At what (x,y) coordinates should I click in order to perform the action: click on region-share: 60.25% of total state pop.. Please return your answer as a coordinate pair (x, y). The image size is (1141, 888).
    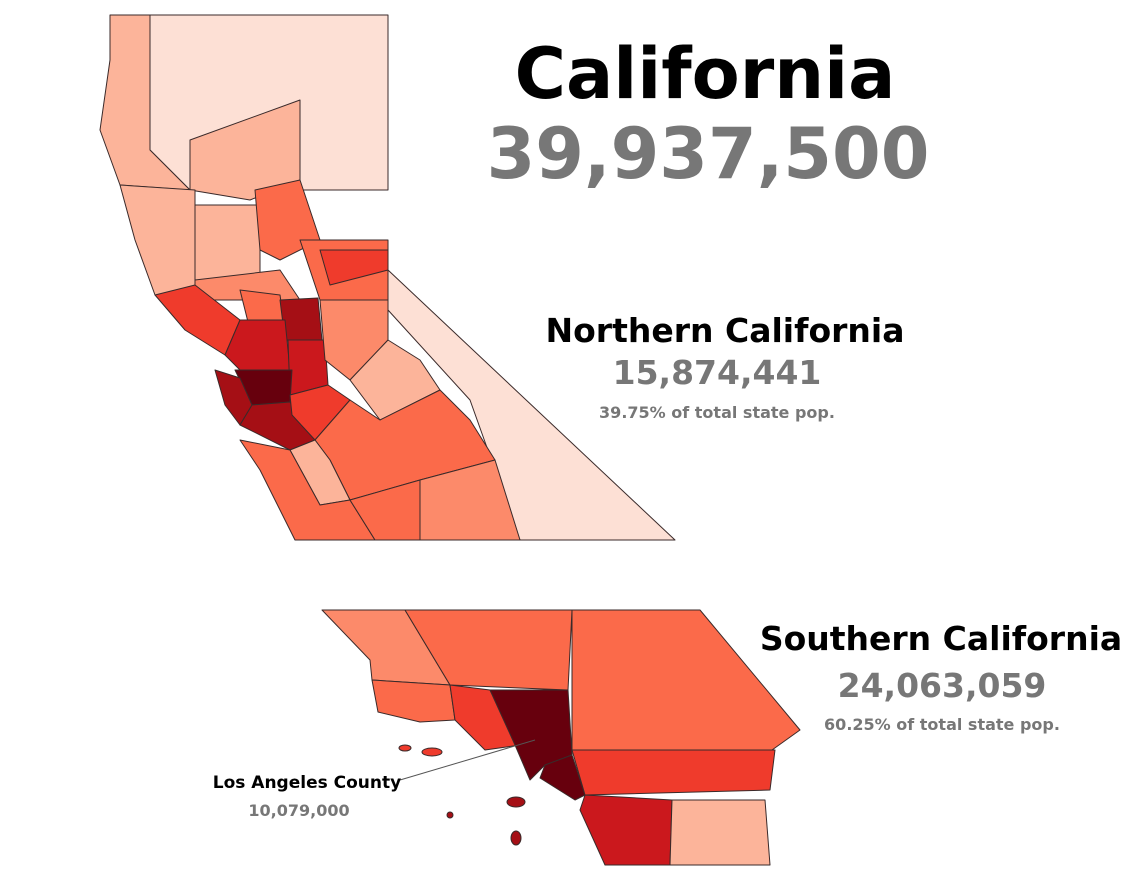
    Looking at the image, I should click on (942, 724).